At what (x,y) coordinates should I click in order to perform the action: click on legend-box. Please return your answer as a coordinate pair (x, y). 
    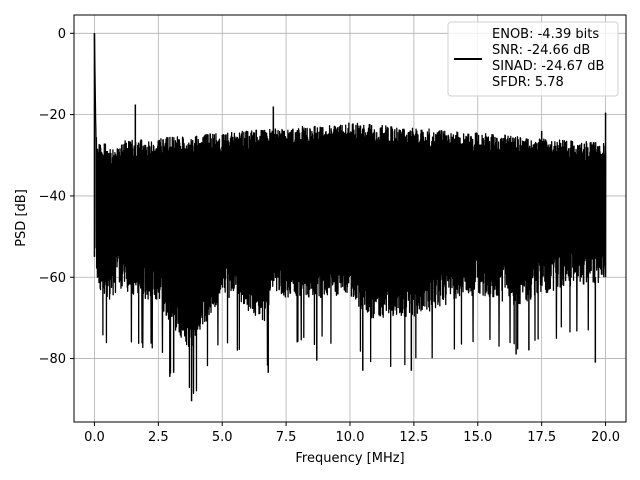
    Looking at the image, I should click on (533, 59).